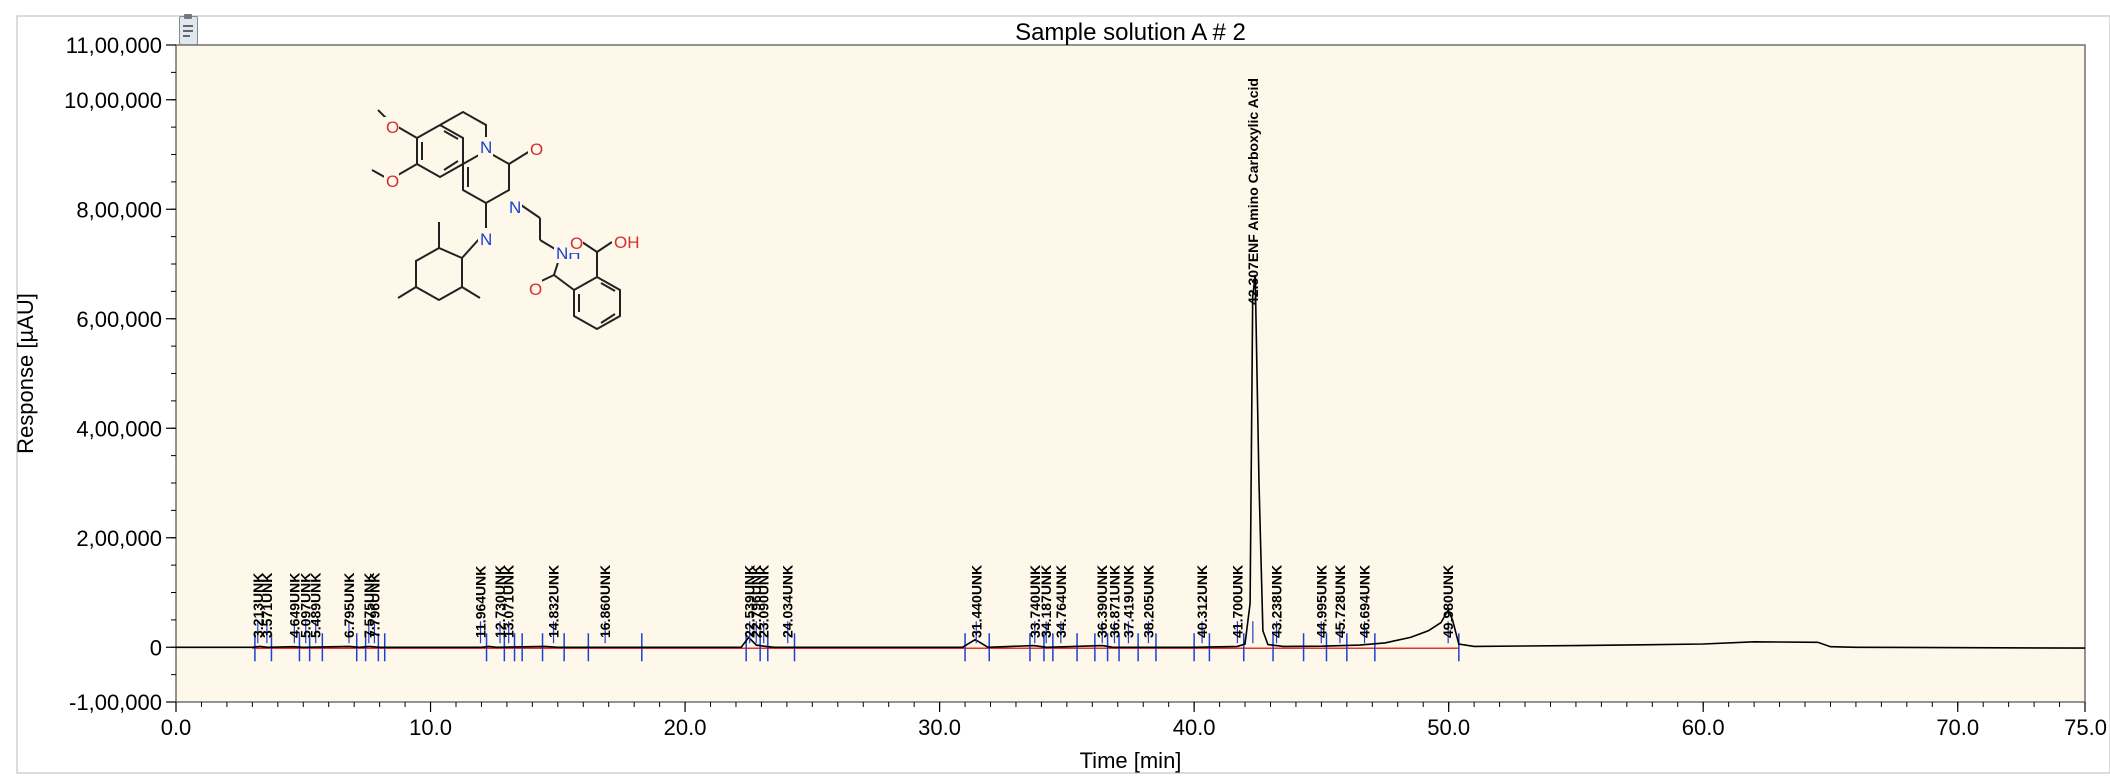  What do you see at coordinates (1202, 601) in the screenshot?
I see `peak-label: 40.312UNK` at bounding box center [1202, 601].